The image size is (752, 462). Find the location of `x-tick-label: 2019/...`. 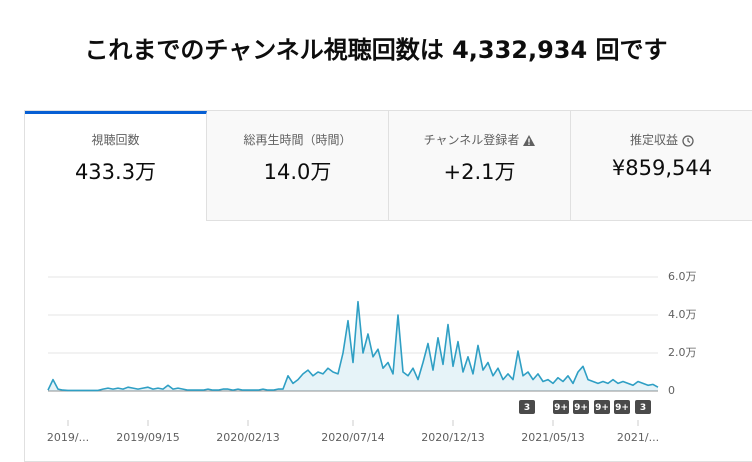

x-tick-label: 2019/... is located at coordinates (68, 437).